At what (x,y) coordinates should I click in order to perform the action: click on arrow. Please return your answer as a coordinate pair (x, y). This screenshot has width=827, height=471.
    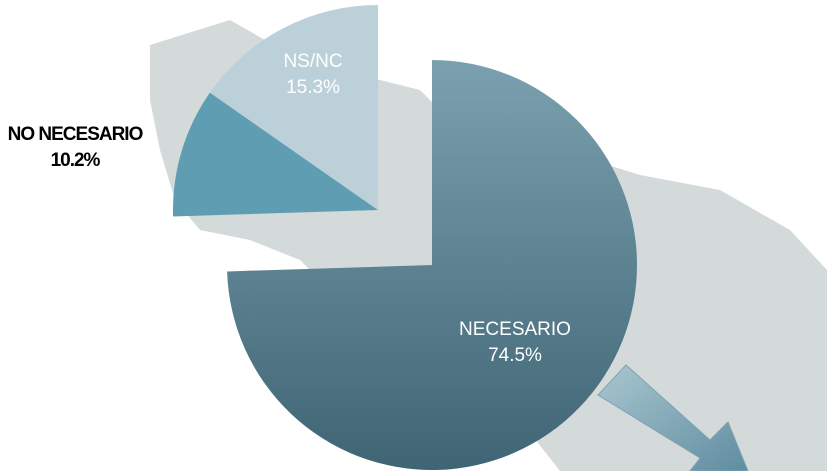
    Looking at the image, I should click on (673, 417).